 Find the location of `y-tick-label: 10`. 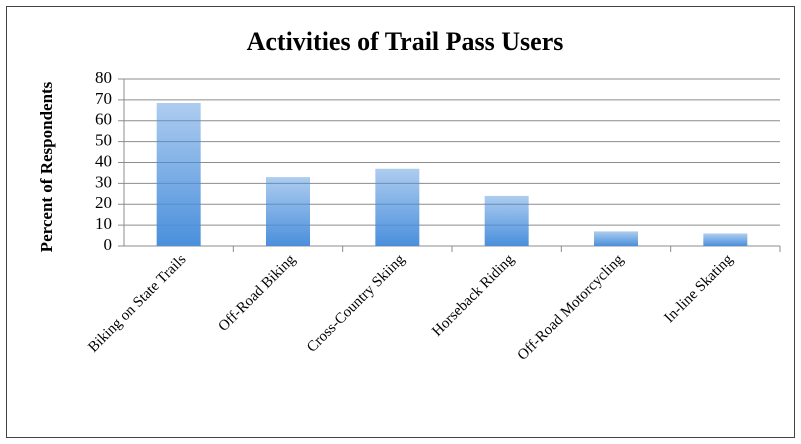

y-tick-label: 10 is located at coordinates (103, 223).